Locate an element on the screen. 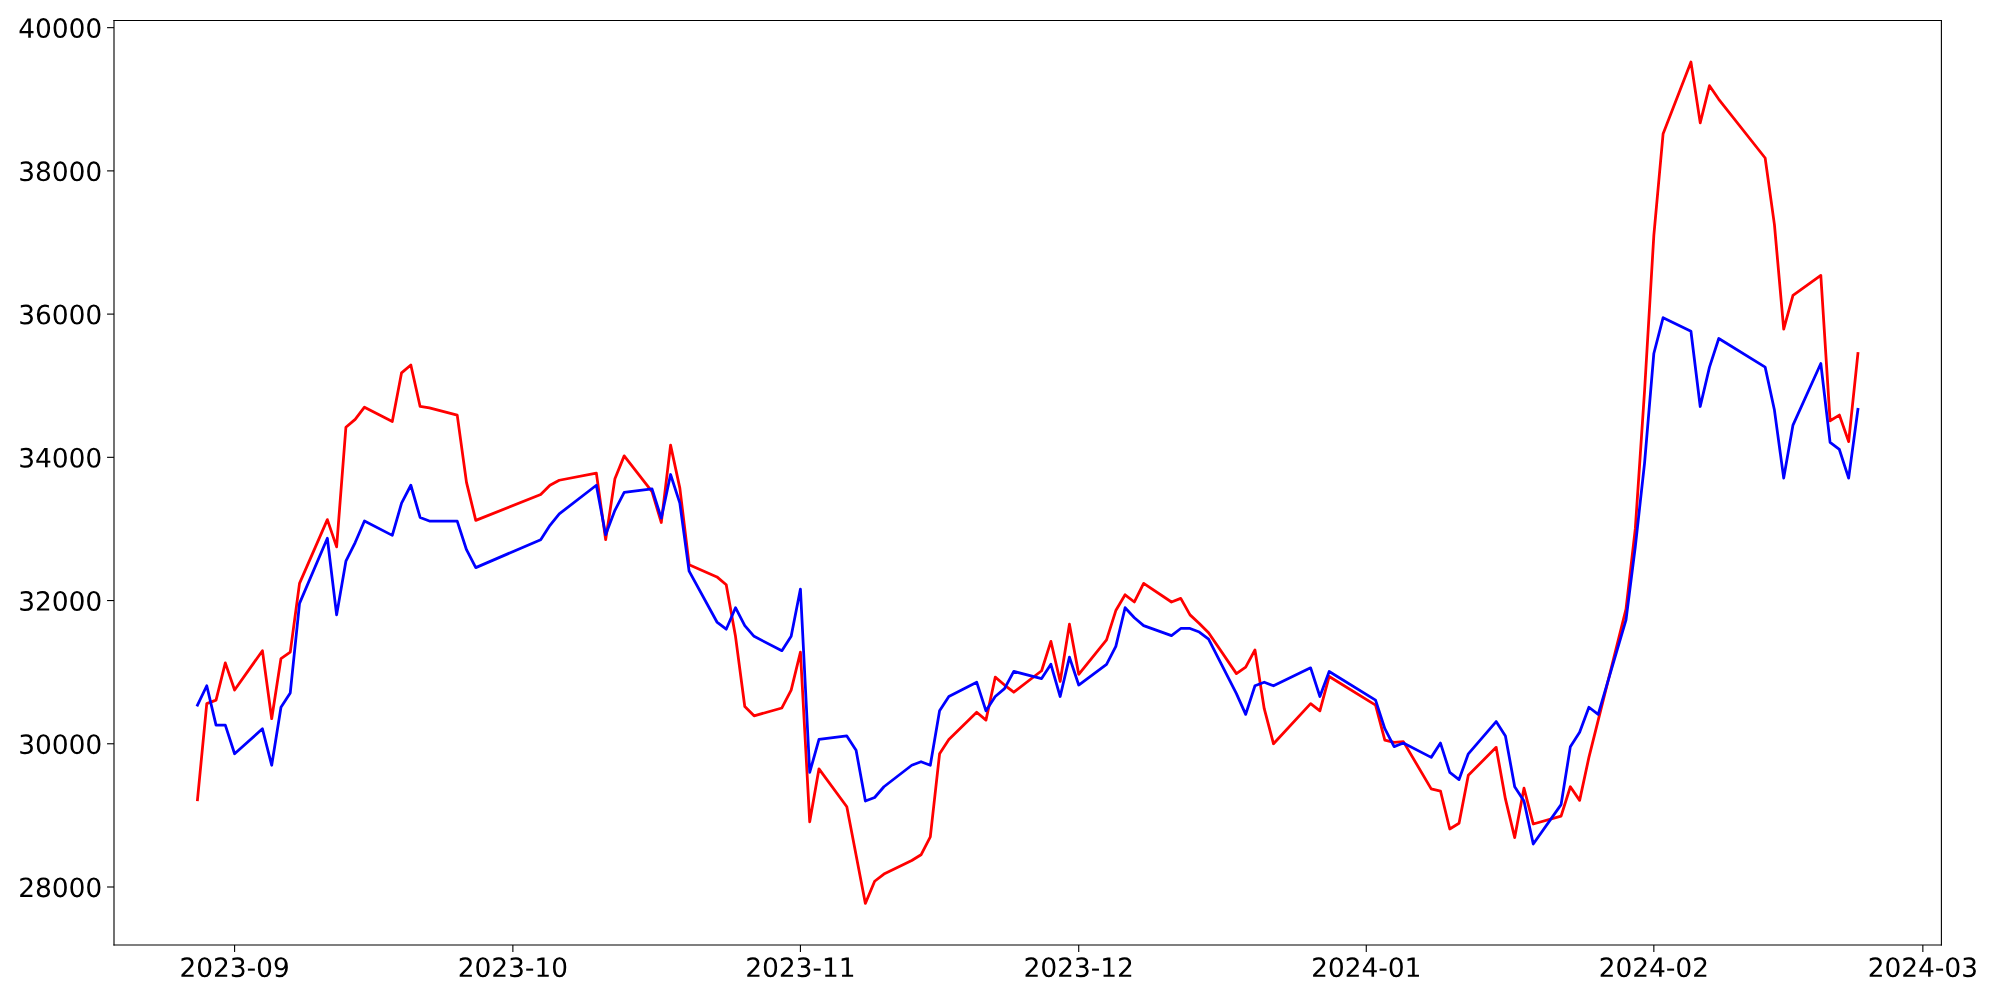 The image size is (2000, 1000). y-tick-label: 34000 is located at coordinates (60, 457).